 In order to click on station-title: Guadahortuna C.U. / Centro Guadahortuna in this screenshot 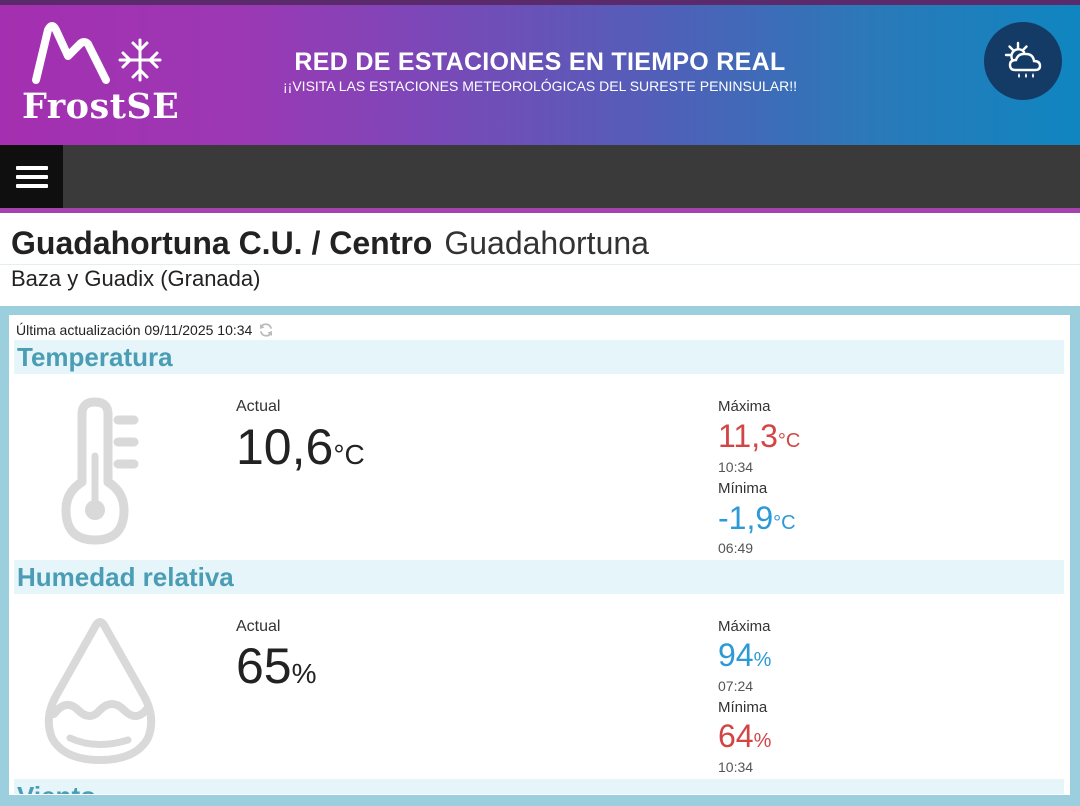, I will do `click(330, 243)`.